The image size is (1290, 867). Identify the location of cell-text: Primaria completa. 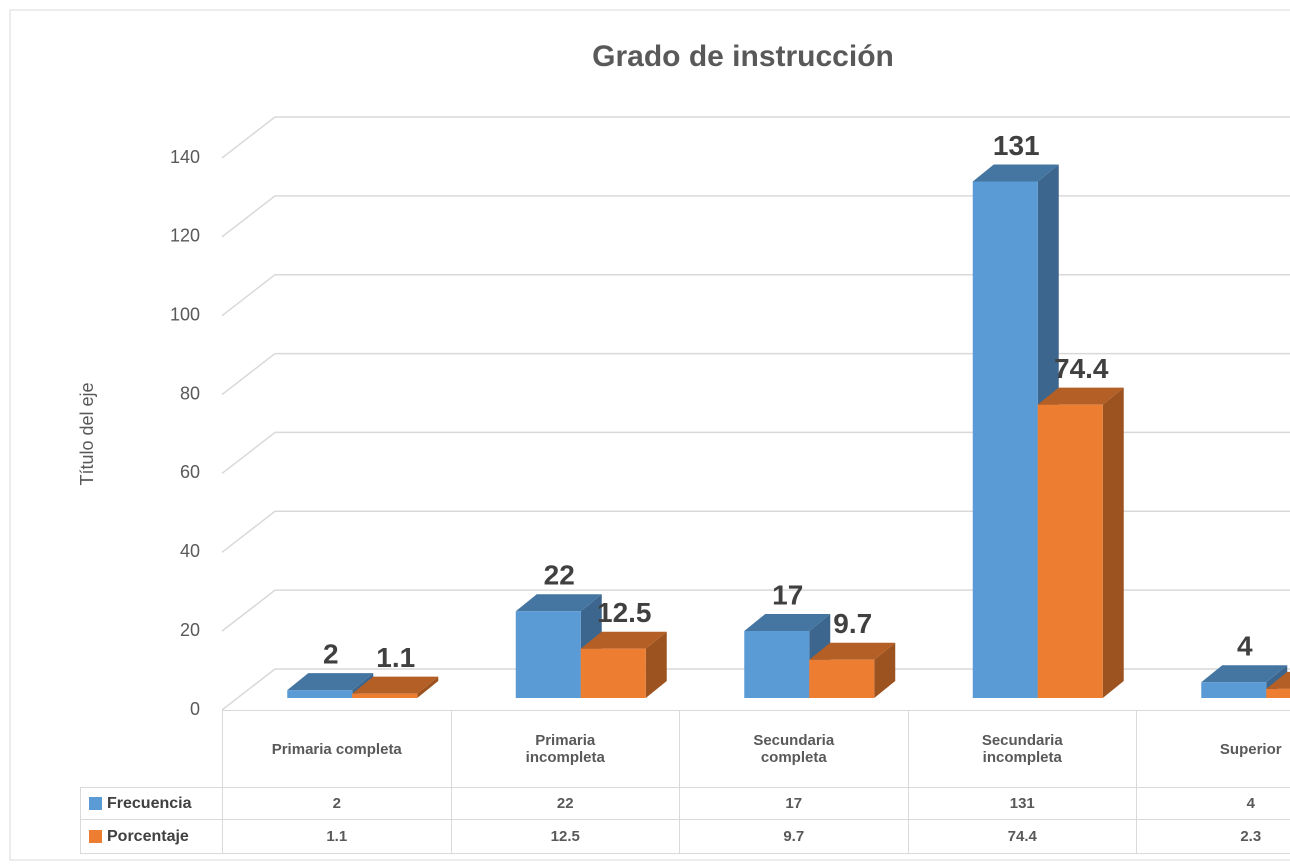
(336, 749).